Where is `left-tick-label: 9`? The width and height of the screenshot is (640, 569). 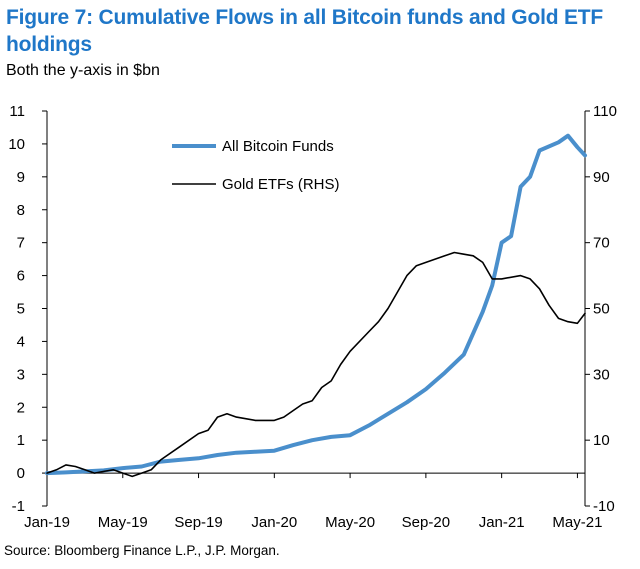 left-tick-label: 9 is located at coordinates (21, 177).